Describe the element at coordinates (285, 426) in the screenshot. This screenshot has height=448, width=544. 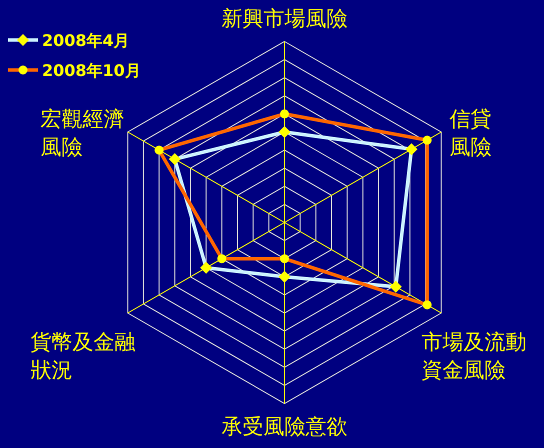
I see `category-label: 承受風險意欲` at that location.